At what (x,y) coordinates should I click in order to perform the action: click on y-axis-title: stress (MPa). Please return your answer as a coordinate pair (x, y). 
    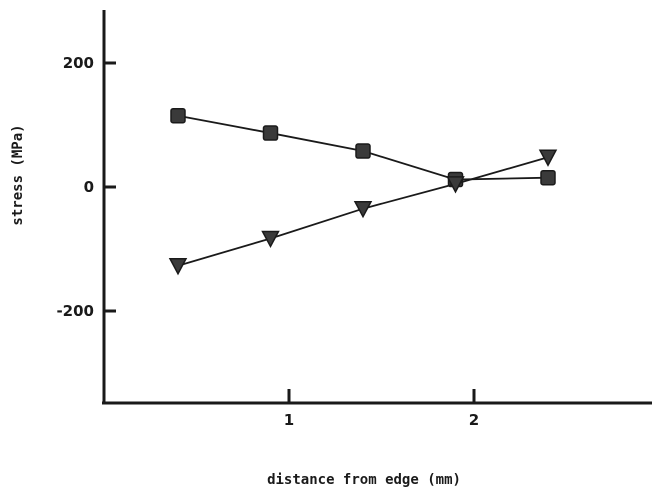
    Looking at the image, I should click on (18, 174).